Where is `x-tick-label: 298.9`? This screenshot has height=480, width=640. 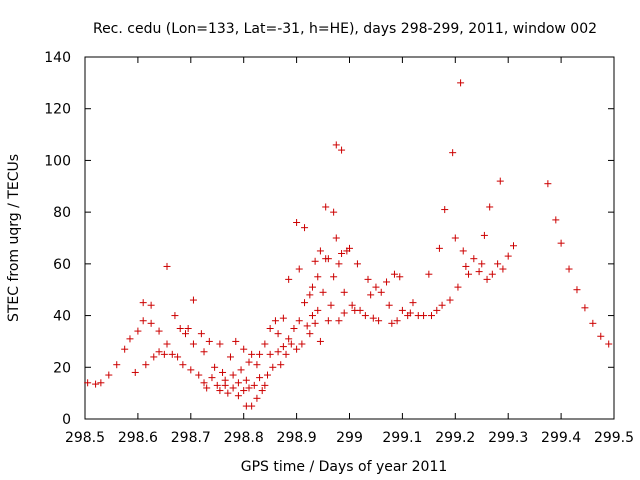
x-tick-label: 298.9 is located at coordinates (297, 438).